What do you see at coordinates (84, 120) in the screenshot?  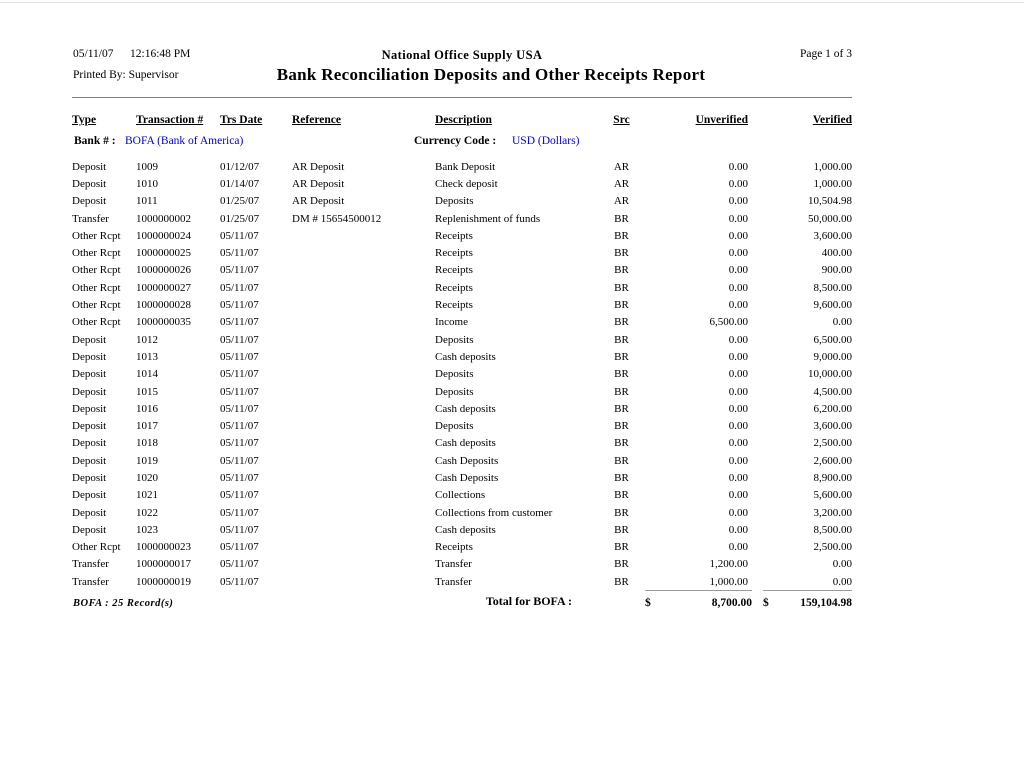 I see `col-header-type: Type` at bounding box center [84, 120].